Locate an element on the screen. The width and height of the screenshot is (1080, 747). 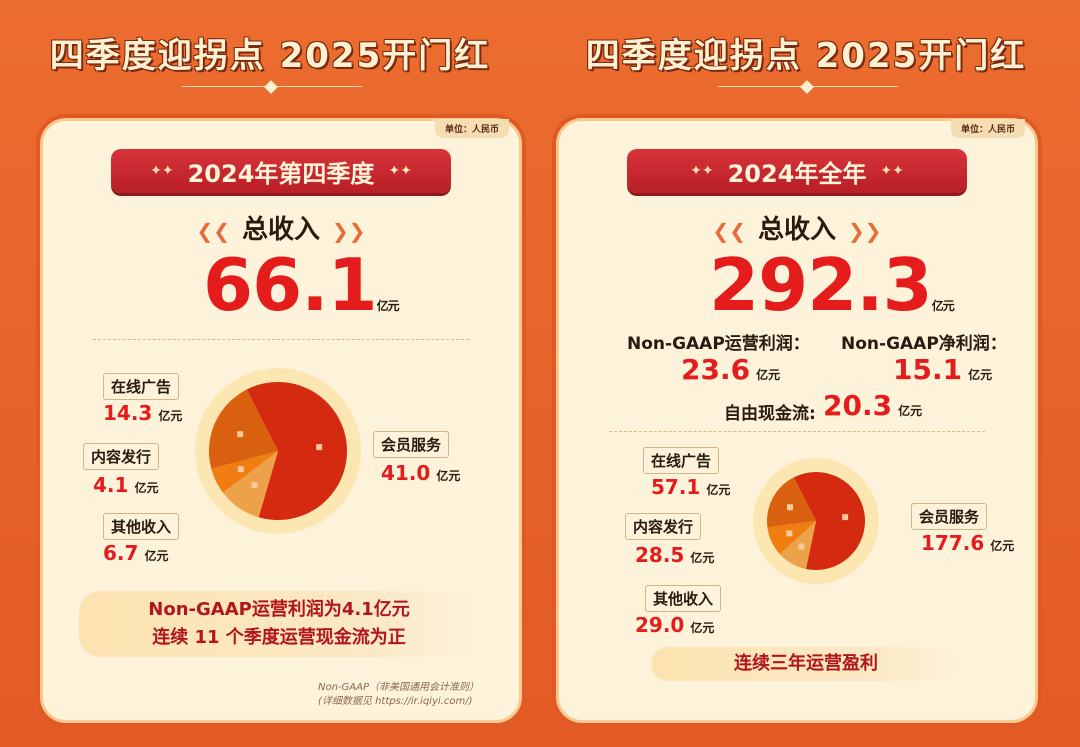
segment-value-other: 6.7 亿元 is located at coordinates (135, 553).